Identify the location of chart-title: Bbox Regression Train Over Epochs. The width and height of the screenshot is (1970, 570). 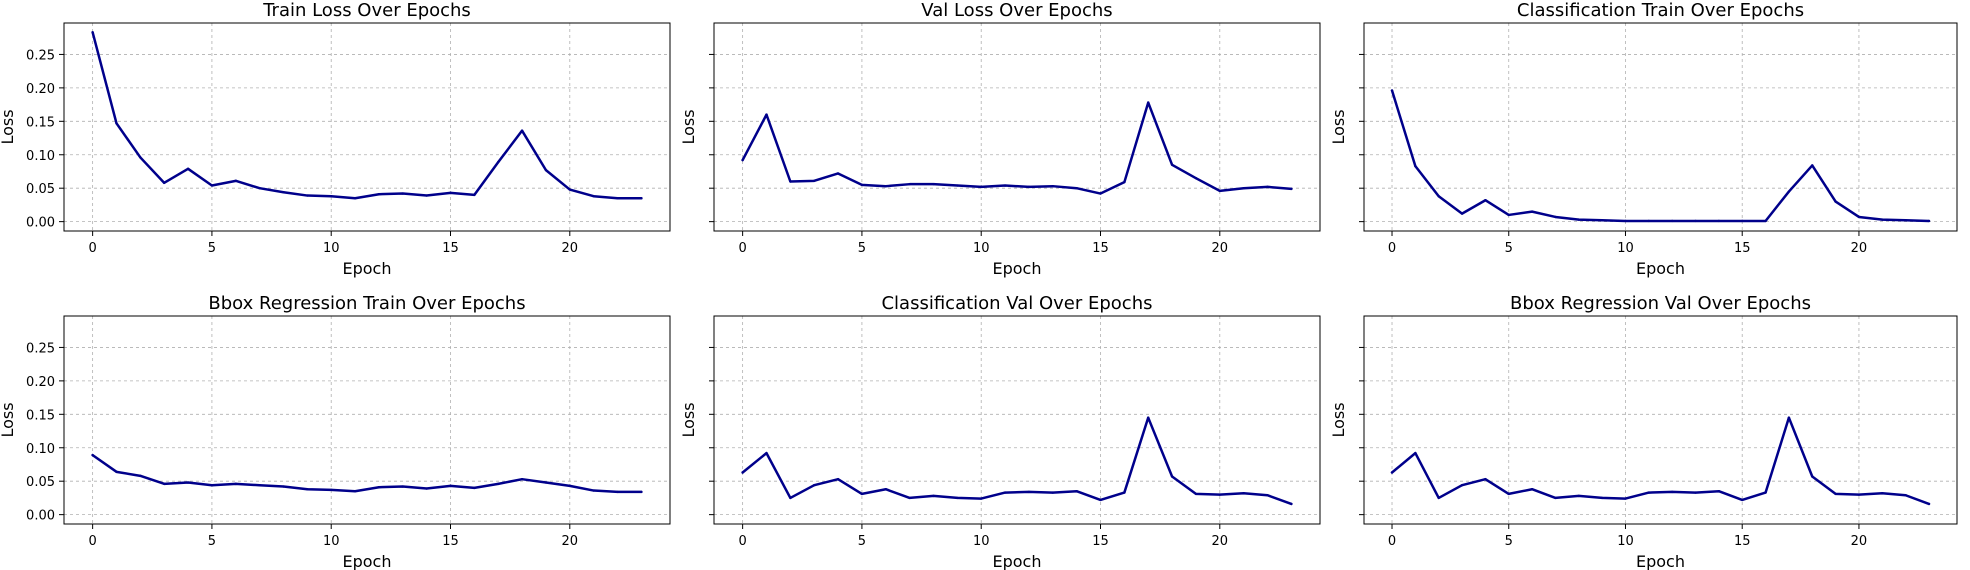
(366, 303).